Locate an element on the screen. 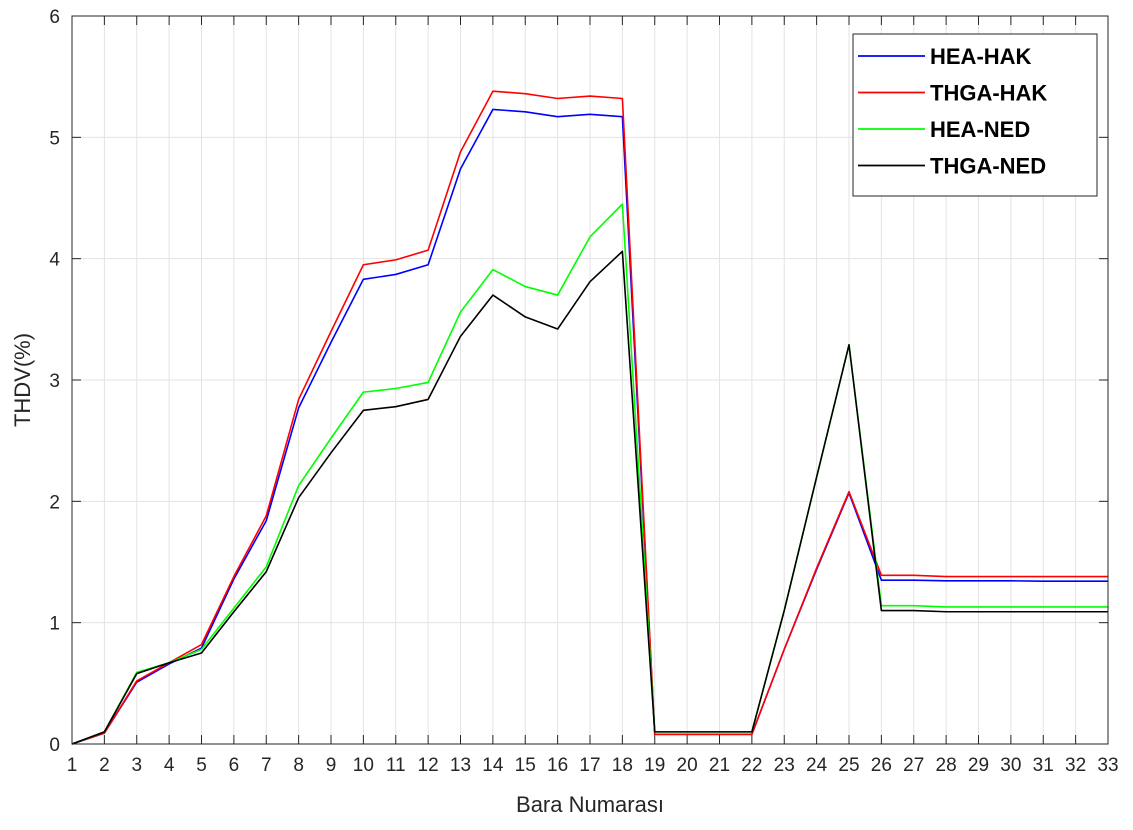  legend-box is located at coordinates (975, 115).